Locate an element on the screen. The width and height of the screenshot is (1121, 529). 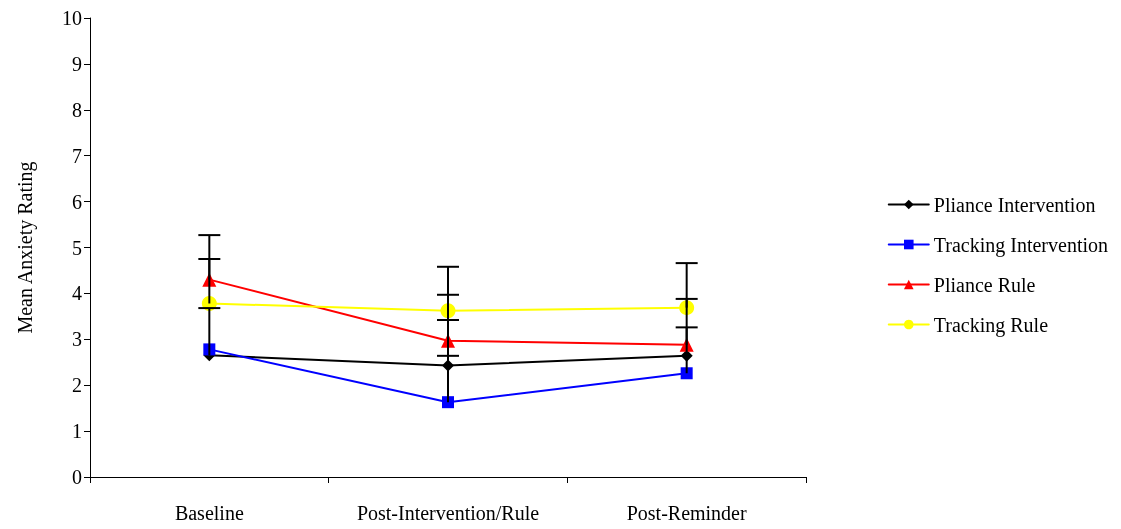
legend-label: Pliance Intervention is located at coordinates (1014, 204).